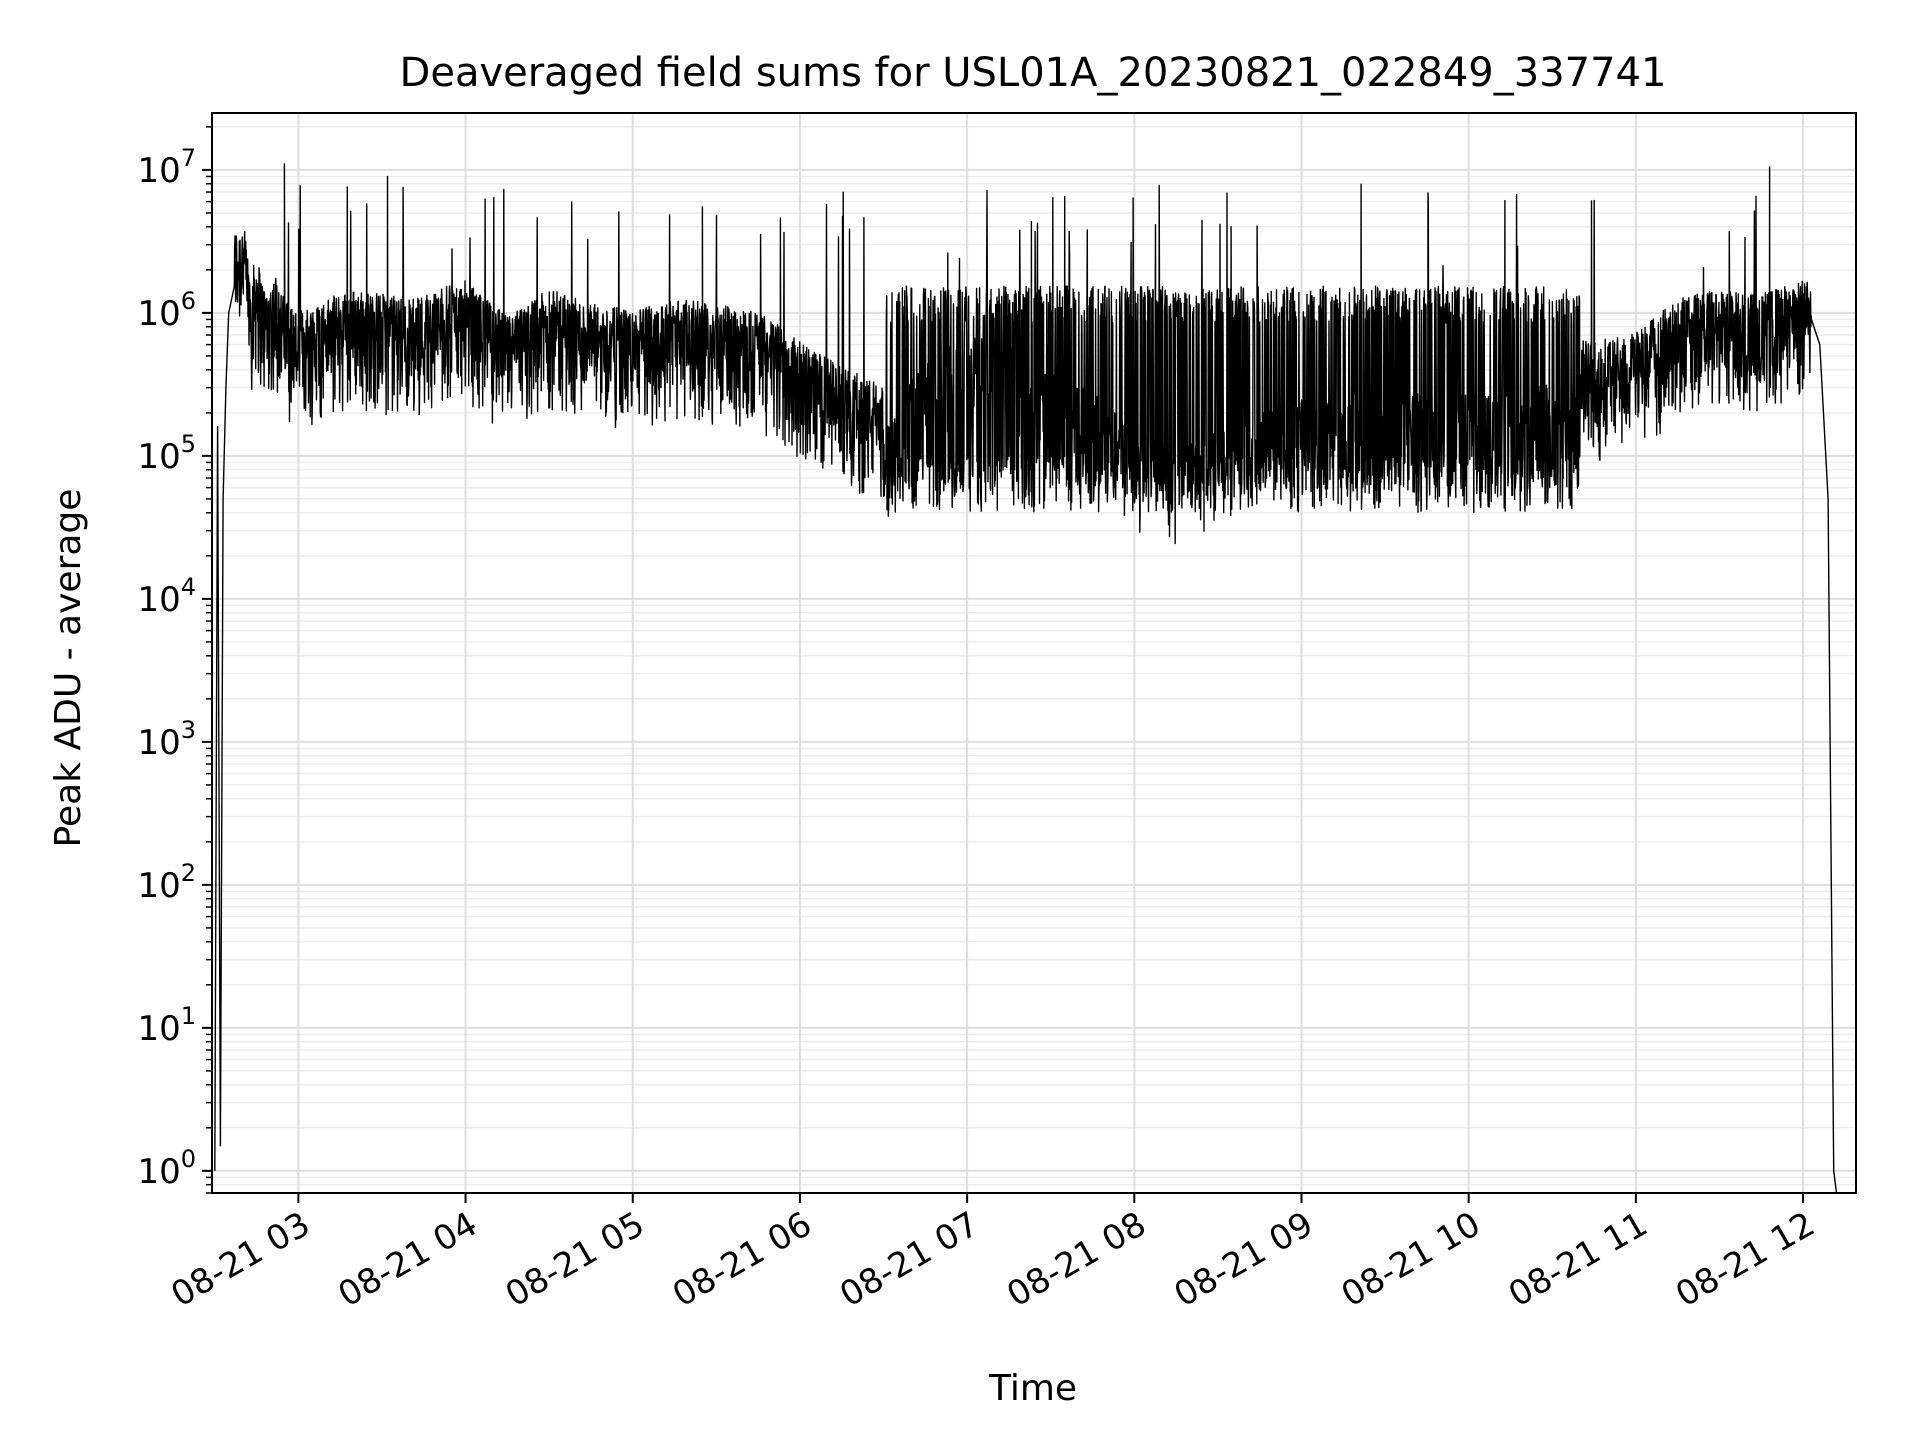 The height and width of the screenshot is (1440, 1920). Describe the element at coordinates (1032, 1388) in the screenshot. I see `x-axis-label: Time` at that location.